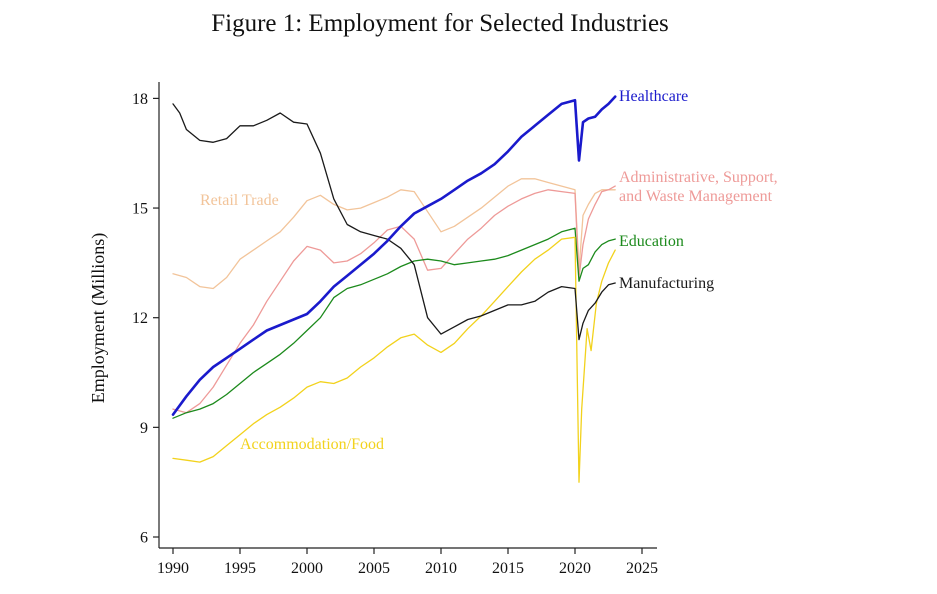 This screenshot has height=594, width=937. What do you see at coordinates (666, 283) in the screenshot?
I see `series-label-manufacturing: Manufacturing` at bounding box center [666, 283].